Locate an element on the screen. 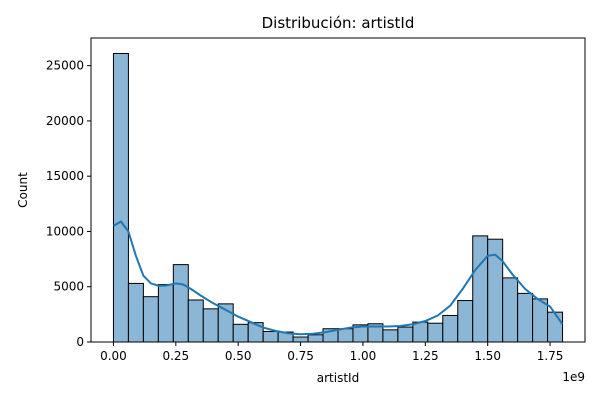 This screenshot has height=400, width=600. x-tick-label: 0.00 is located at coordinates (113, 356).